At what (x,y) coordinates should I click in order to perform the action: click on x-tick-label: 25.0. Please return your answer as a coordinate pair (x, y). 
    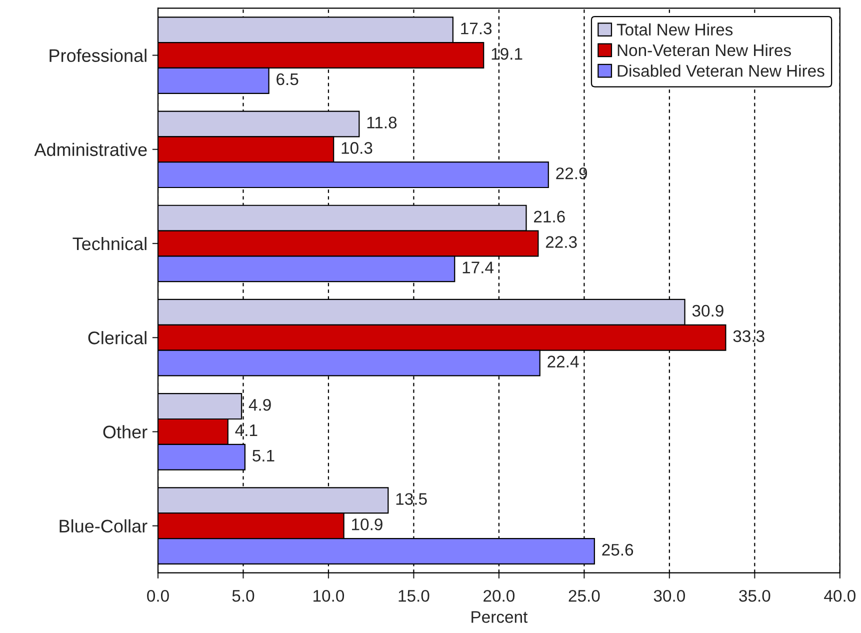
    Looking at the image, I should click on (584, 596).